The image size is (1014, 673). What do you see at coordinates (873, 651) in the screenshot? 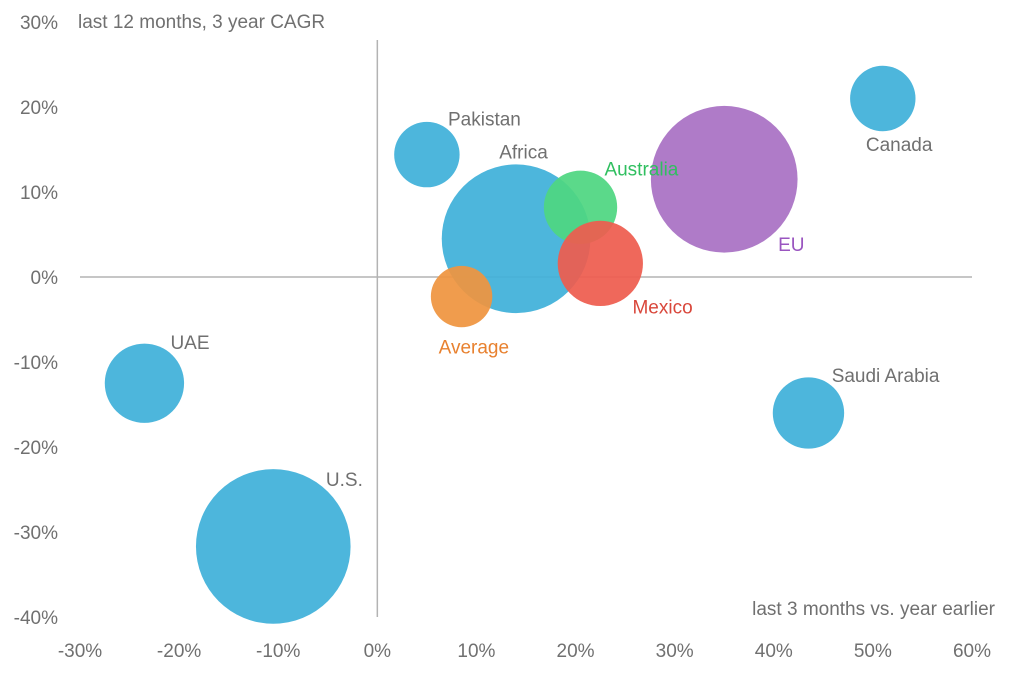
I see `x-tick-label: 50%` at bounding box center [873, 651].